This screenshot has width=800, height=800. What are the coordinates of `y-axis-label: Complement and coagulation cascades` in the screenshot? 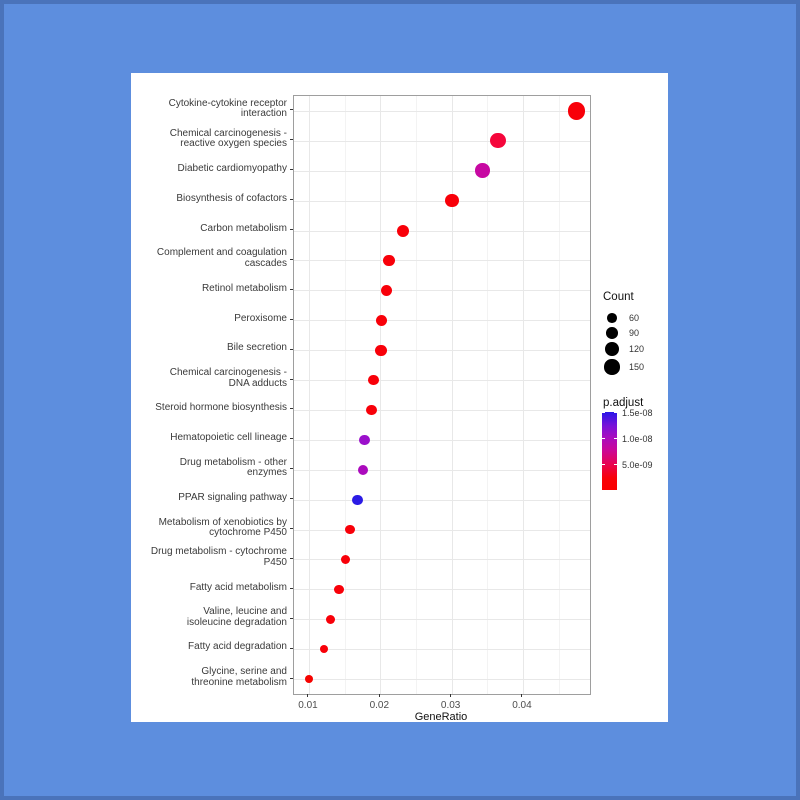 It's located at (212, 258).